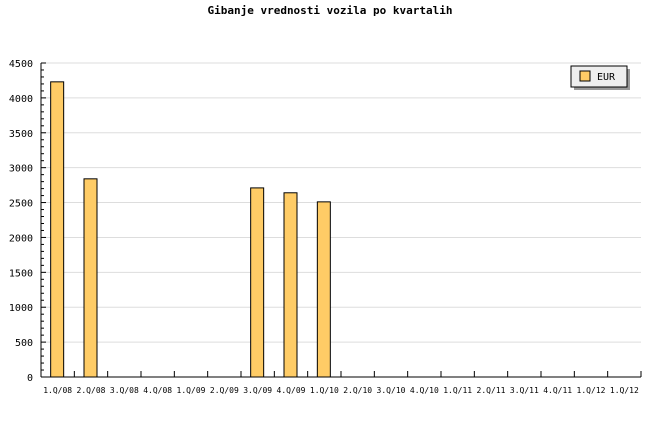 The height and width of the screenshot is (440, 660). I want to click on chart-title: Gibanje vrednosti vozila po kvartalih, so click(330, 10).